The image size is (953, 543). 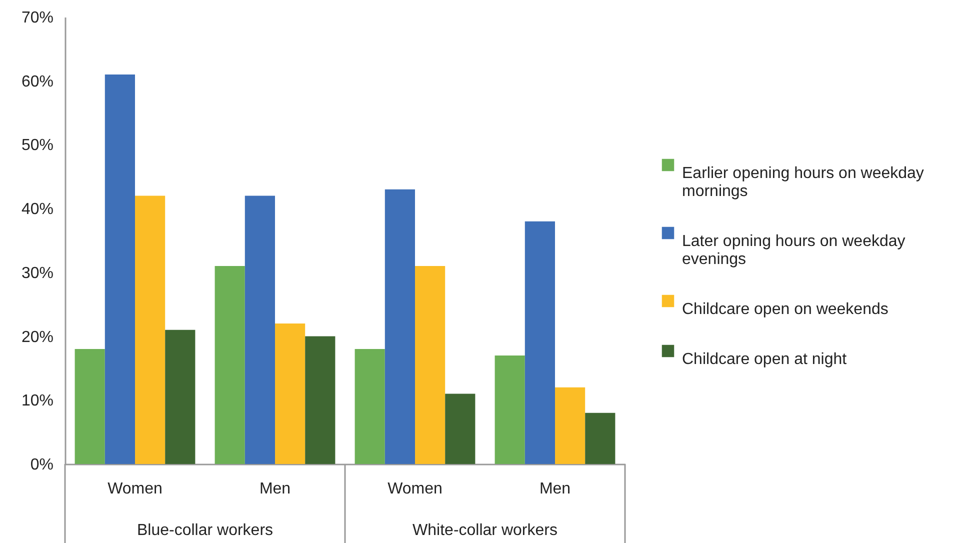 I want to click on legend-label: Later opning hours on weekday evenings, so click(x=794, y=250).